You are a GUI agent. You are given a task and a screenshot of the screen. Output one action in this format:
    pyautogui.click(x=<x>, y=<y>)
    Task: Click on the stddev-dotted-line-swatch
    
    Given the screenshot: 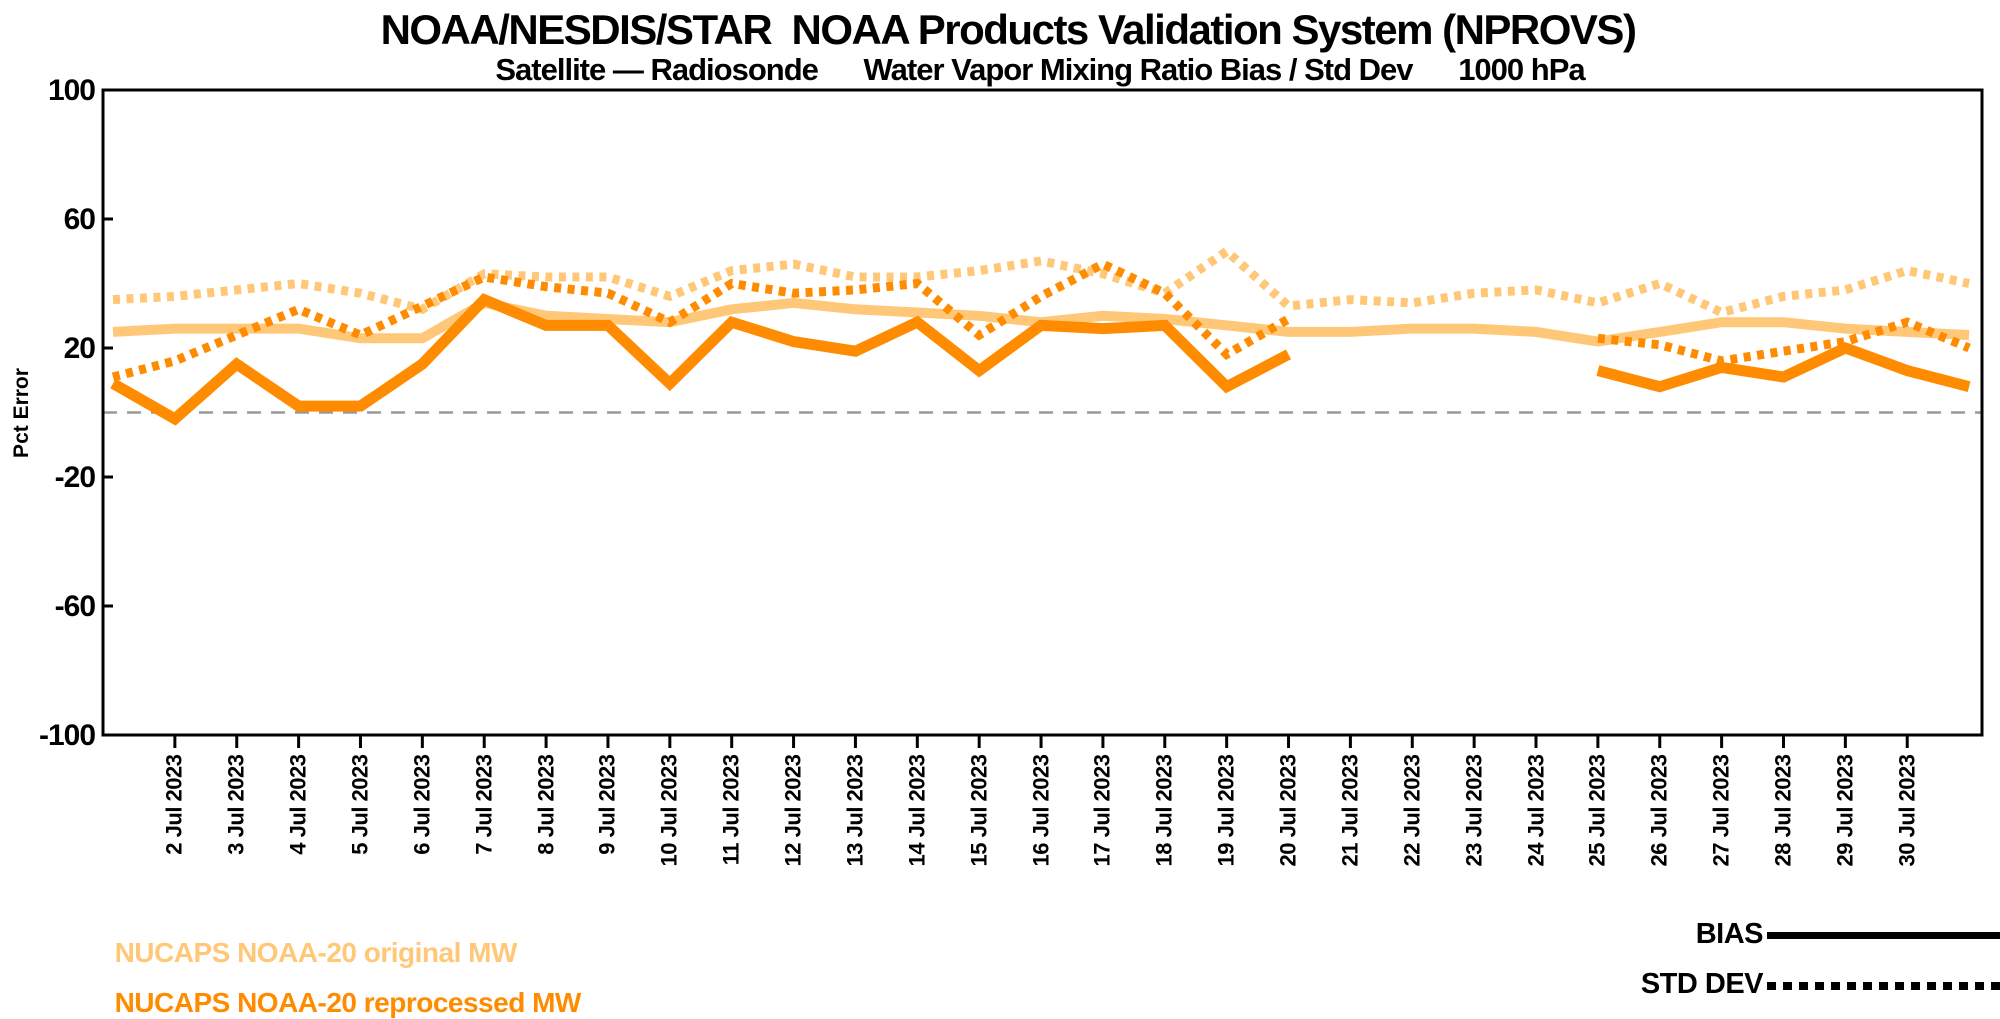 What is the action you would take?
    pyautogui.click(x=1883, y=986)
    